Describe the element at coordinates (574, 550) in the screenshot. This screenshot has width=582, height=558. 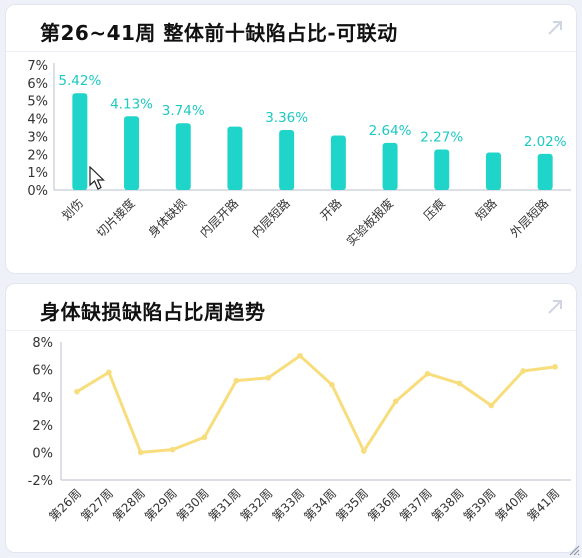
I see `resize-grip-icon` at that location.